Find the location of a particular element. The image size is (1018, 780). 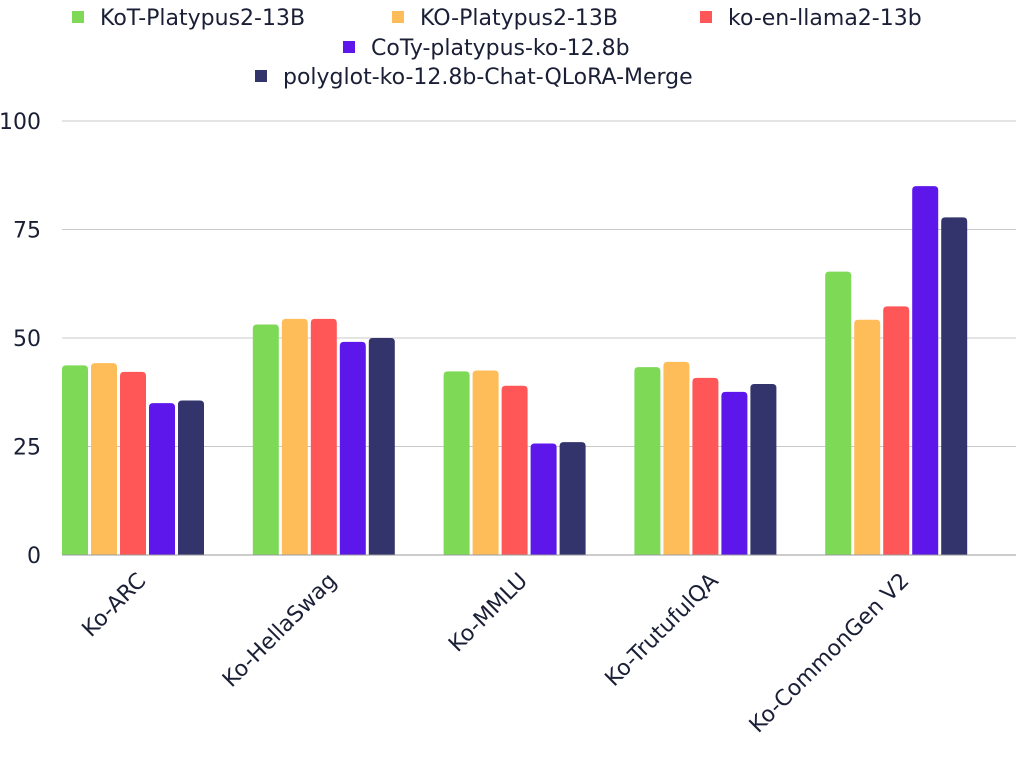

legend-label: KO-Platypus2-13B is located at coordinates (519, 18).